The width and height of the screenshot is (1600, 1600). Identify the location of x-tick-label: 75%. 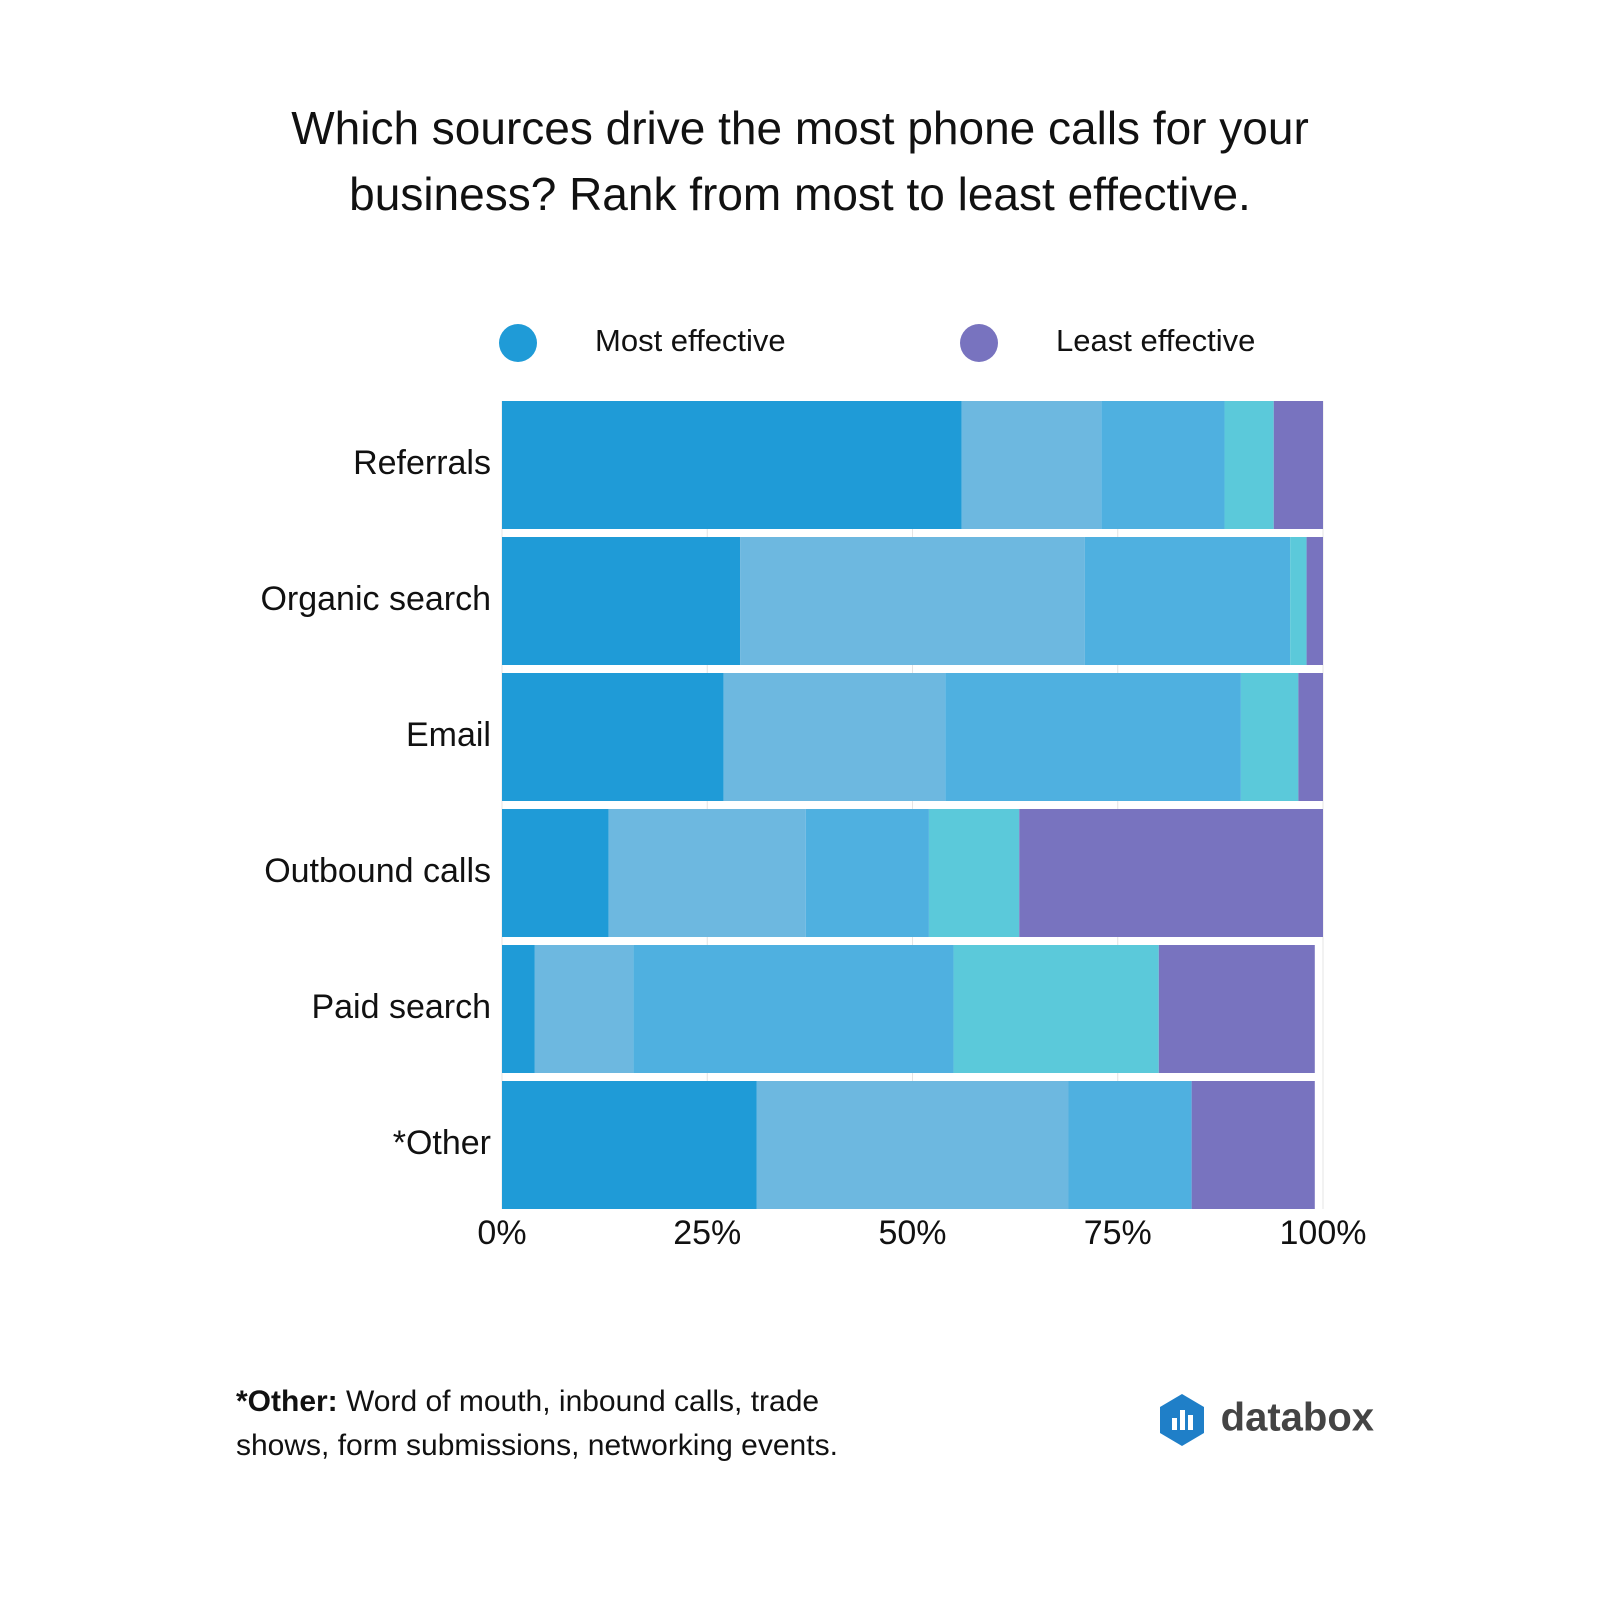
(1118, 1233).